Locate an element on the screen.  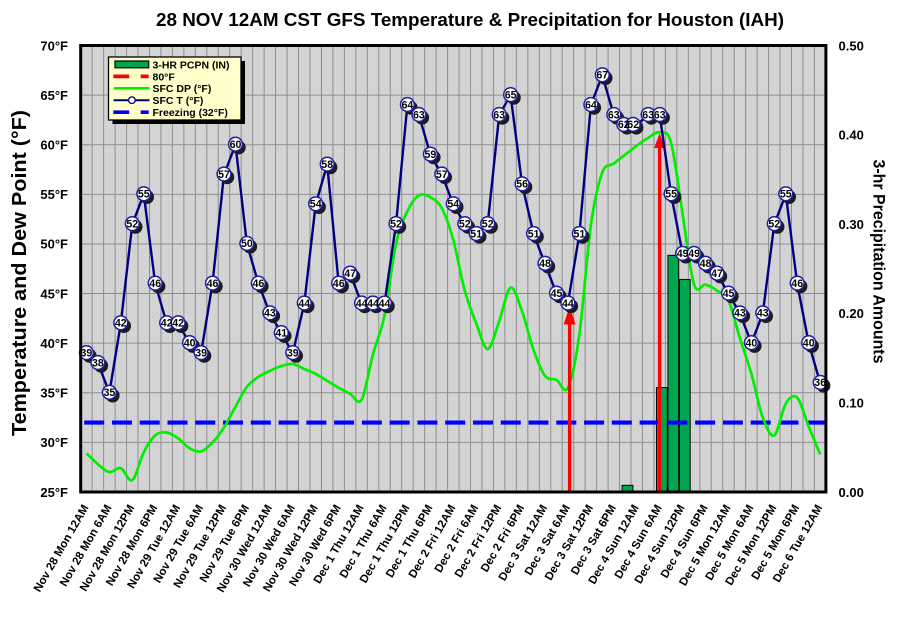
svg-text: 70°F is located at coordinates (54, 45).